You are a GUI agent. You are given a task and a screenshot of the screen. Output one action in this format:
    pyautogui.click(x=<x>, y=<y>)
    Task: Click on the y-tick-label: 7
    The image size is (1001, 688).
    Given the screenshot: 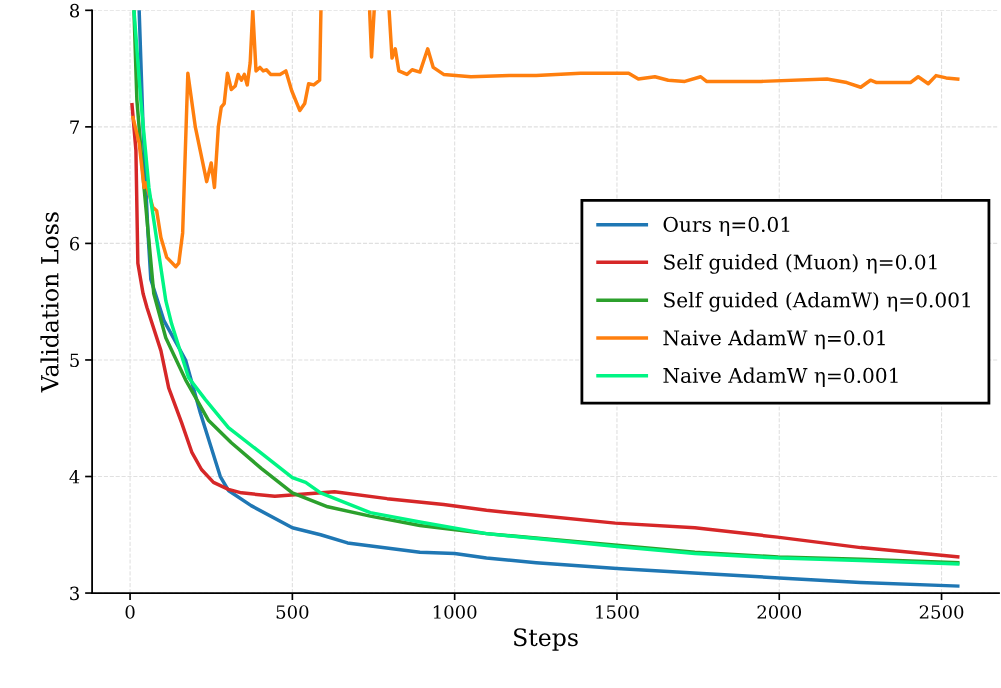 What is the action you would take?
    pyautogui.click(x=74, y=127)
    